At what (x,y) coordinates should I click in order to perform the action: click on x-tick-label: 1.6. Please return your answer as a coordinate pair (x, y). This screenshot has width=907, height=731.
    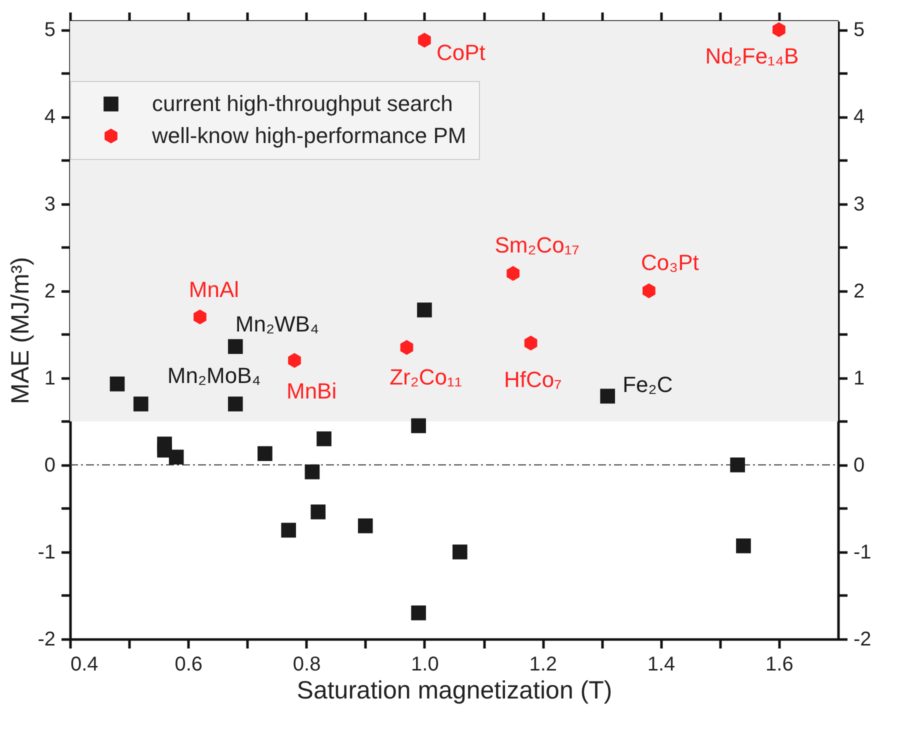
    Looking at the image, I should click on (780, 665).